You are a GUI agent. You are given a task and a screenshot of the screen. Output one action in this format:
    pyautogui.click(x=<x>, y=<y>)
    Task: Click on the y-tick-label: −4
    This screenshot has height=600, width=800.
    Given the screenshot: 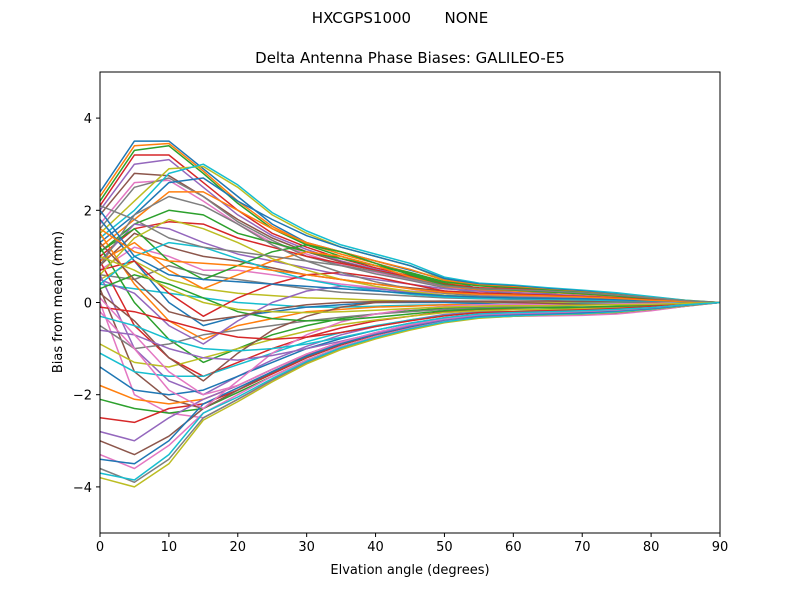 What is the action you would take?
    pyautogui.click(x=82, y=488)
    